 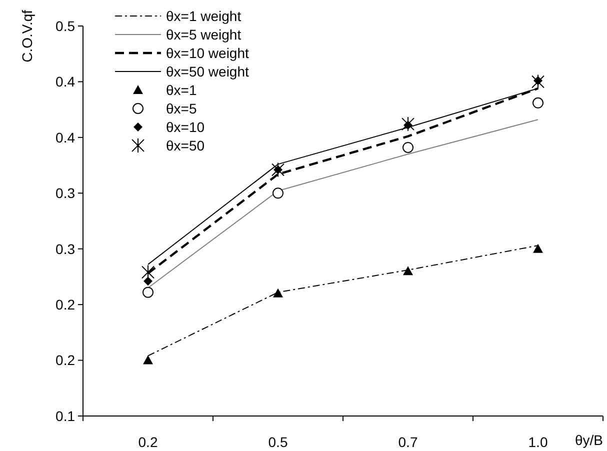 I want to click on legend-label: θx=5 weight, so click(x=204, y=34).